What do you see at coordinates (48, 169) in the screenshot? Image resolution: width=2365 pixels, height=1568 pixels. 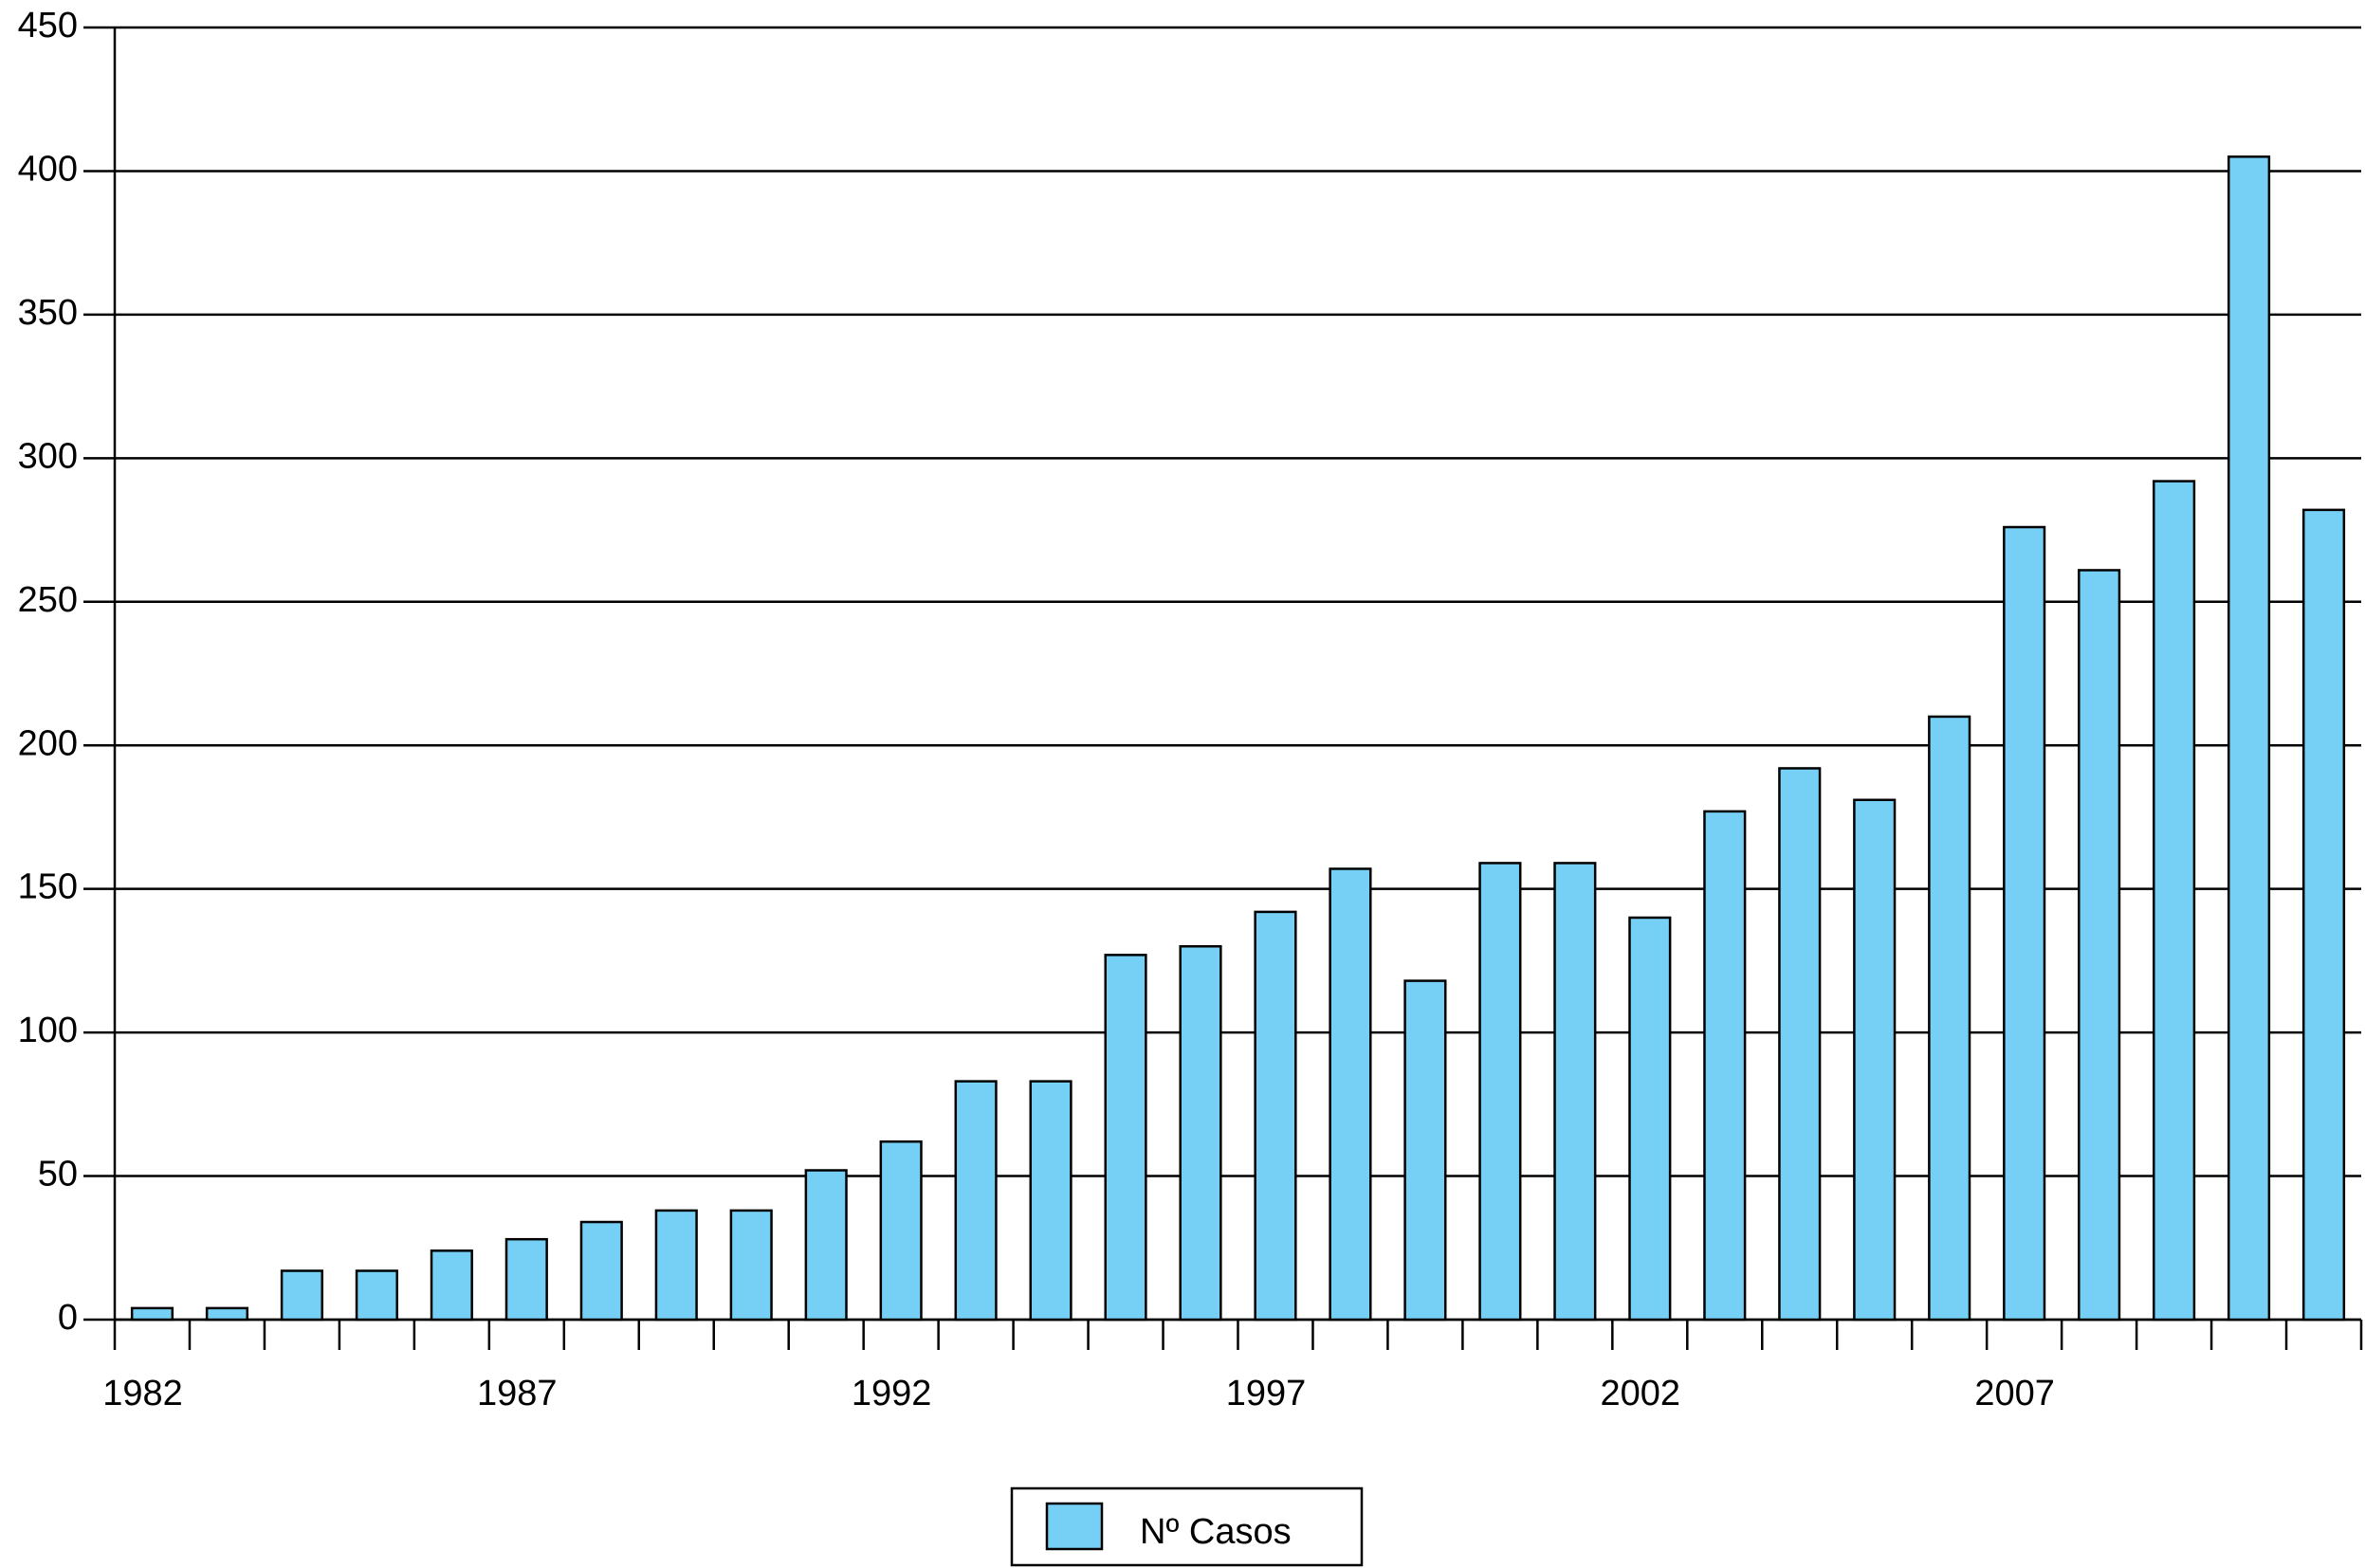 I see `y-tick-label: 400` at bounding box center [48, 169].